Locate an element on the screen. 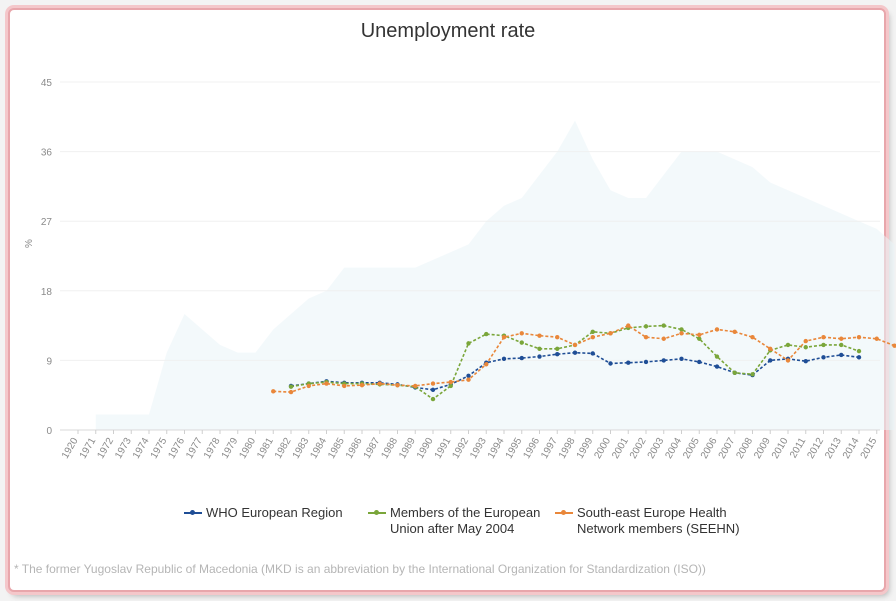  x-tick-label-1978: 1978 is located at coordinates (212, 448).